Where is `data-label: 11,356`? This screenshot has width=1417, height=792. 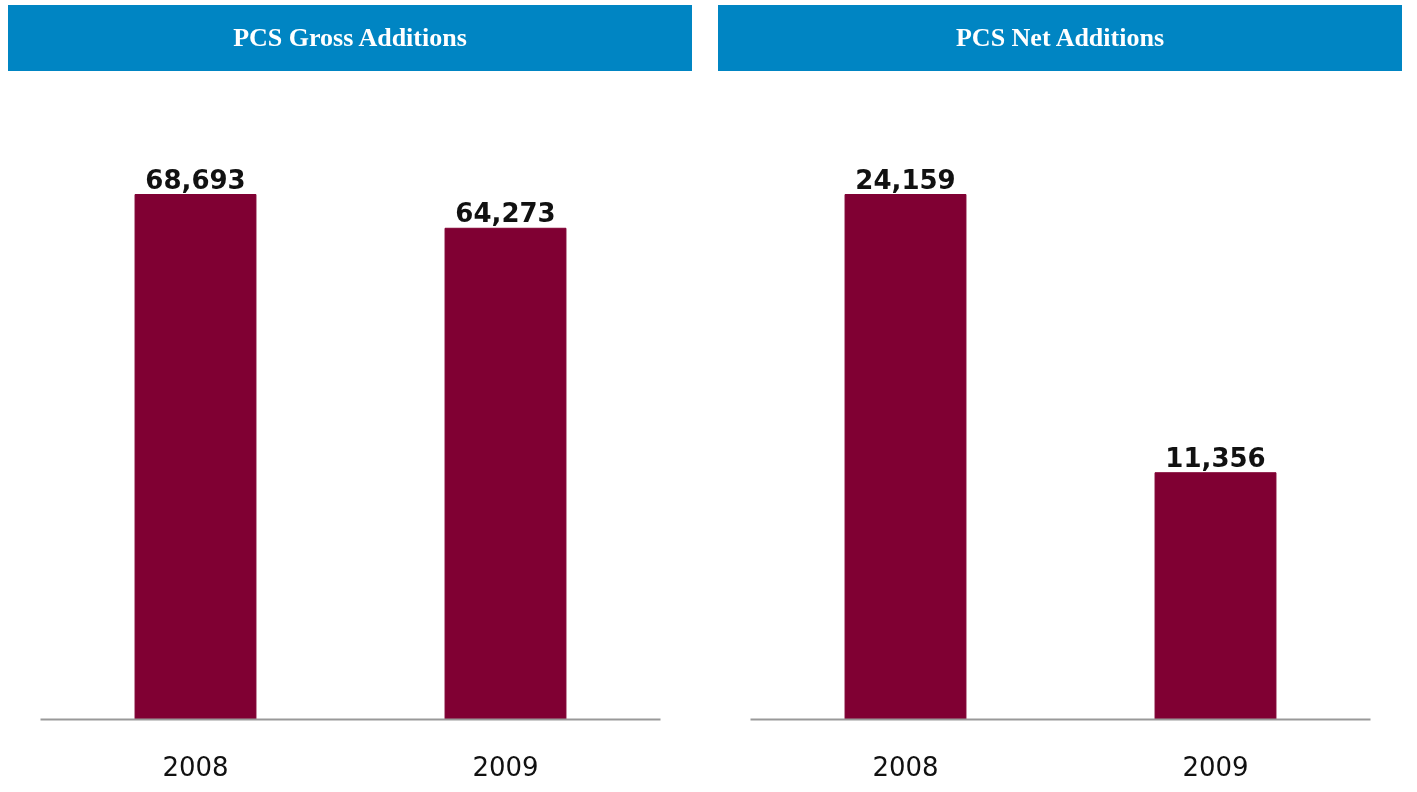 data-label: 11,356 is located at coordinates (1215, 457).